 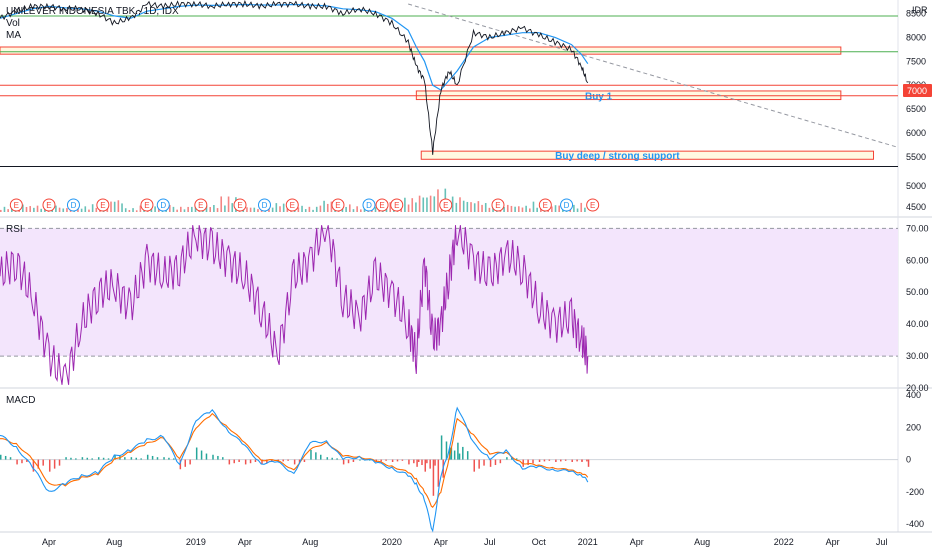 What do you see at coordinates (917, 388) in the screenshot?
I see `rsi-tick-label: 20.00` at bounding box center [917, 388].